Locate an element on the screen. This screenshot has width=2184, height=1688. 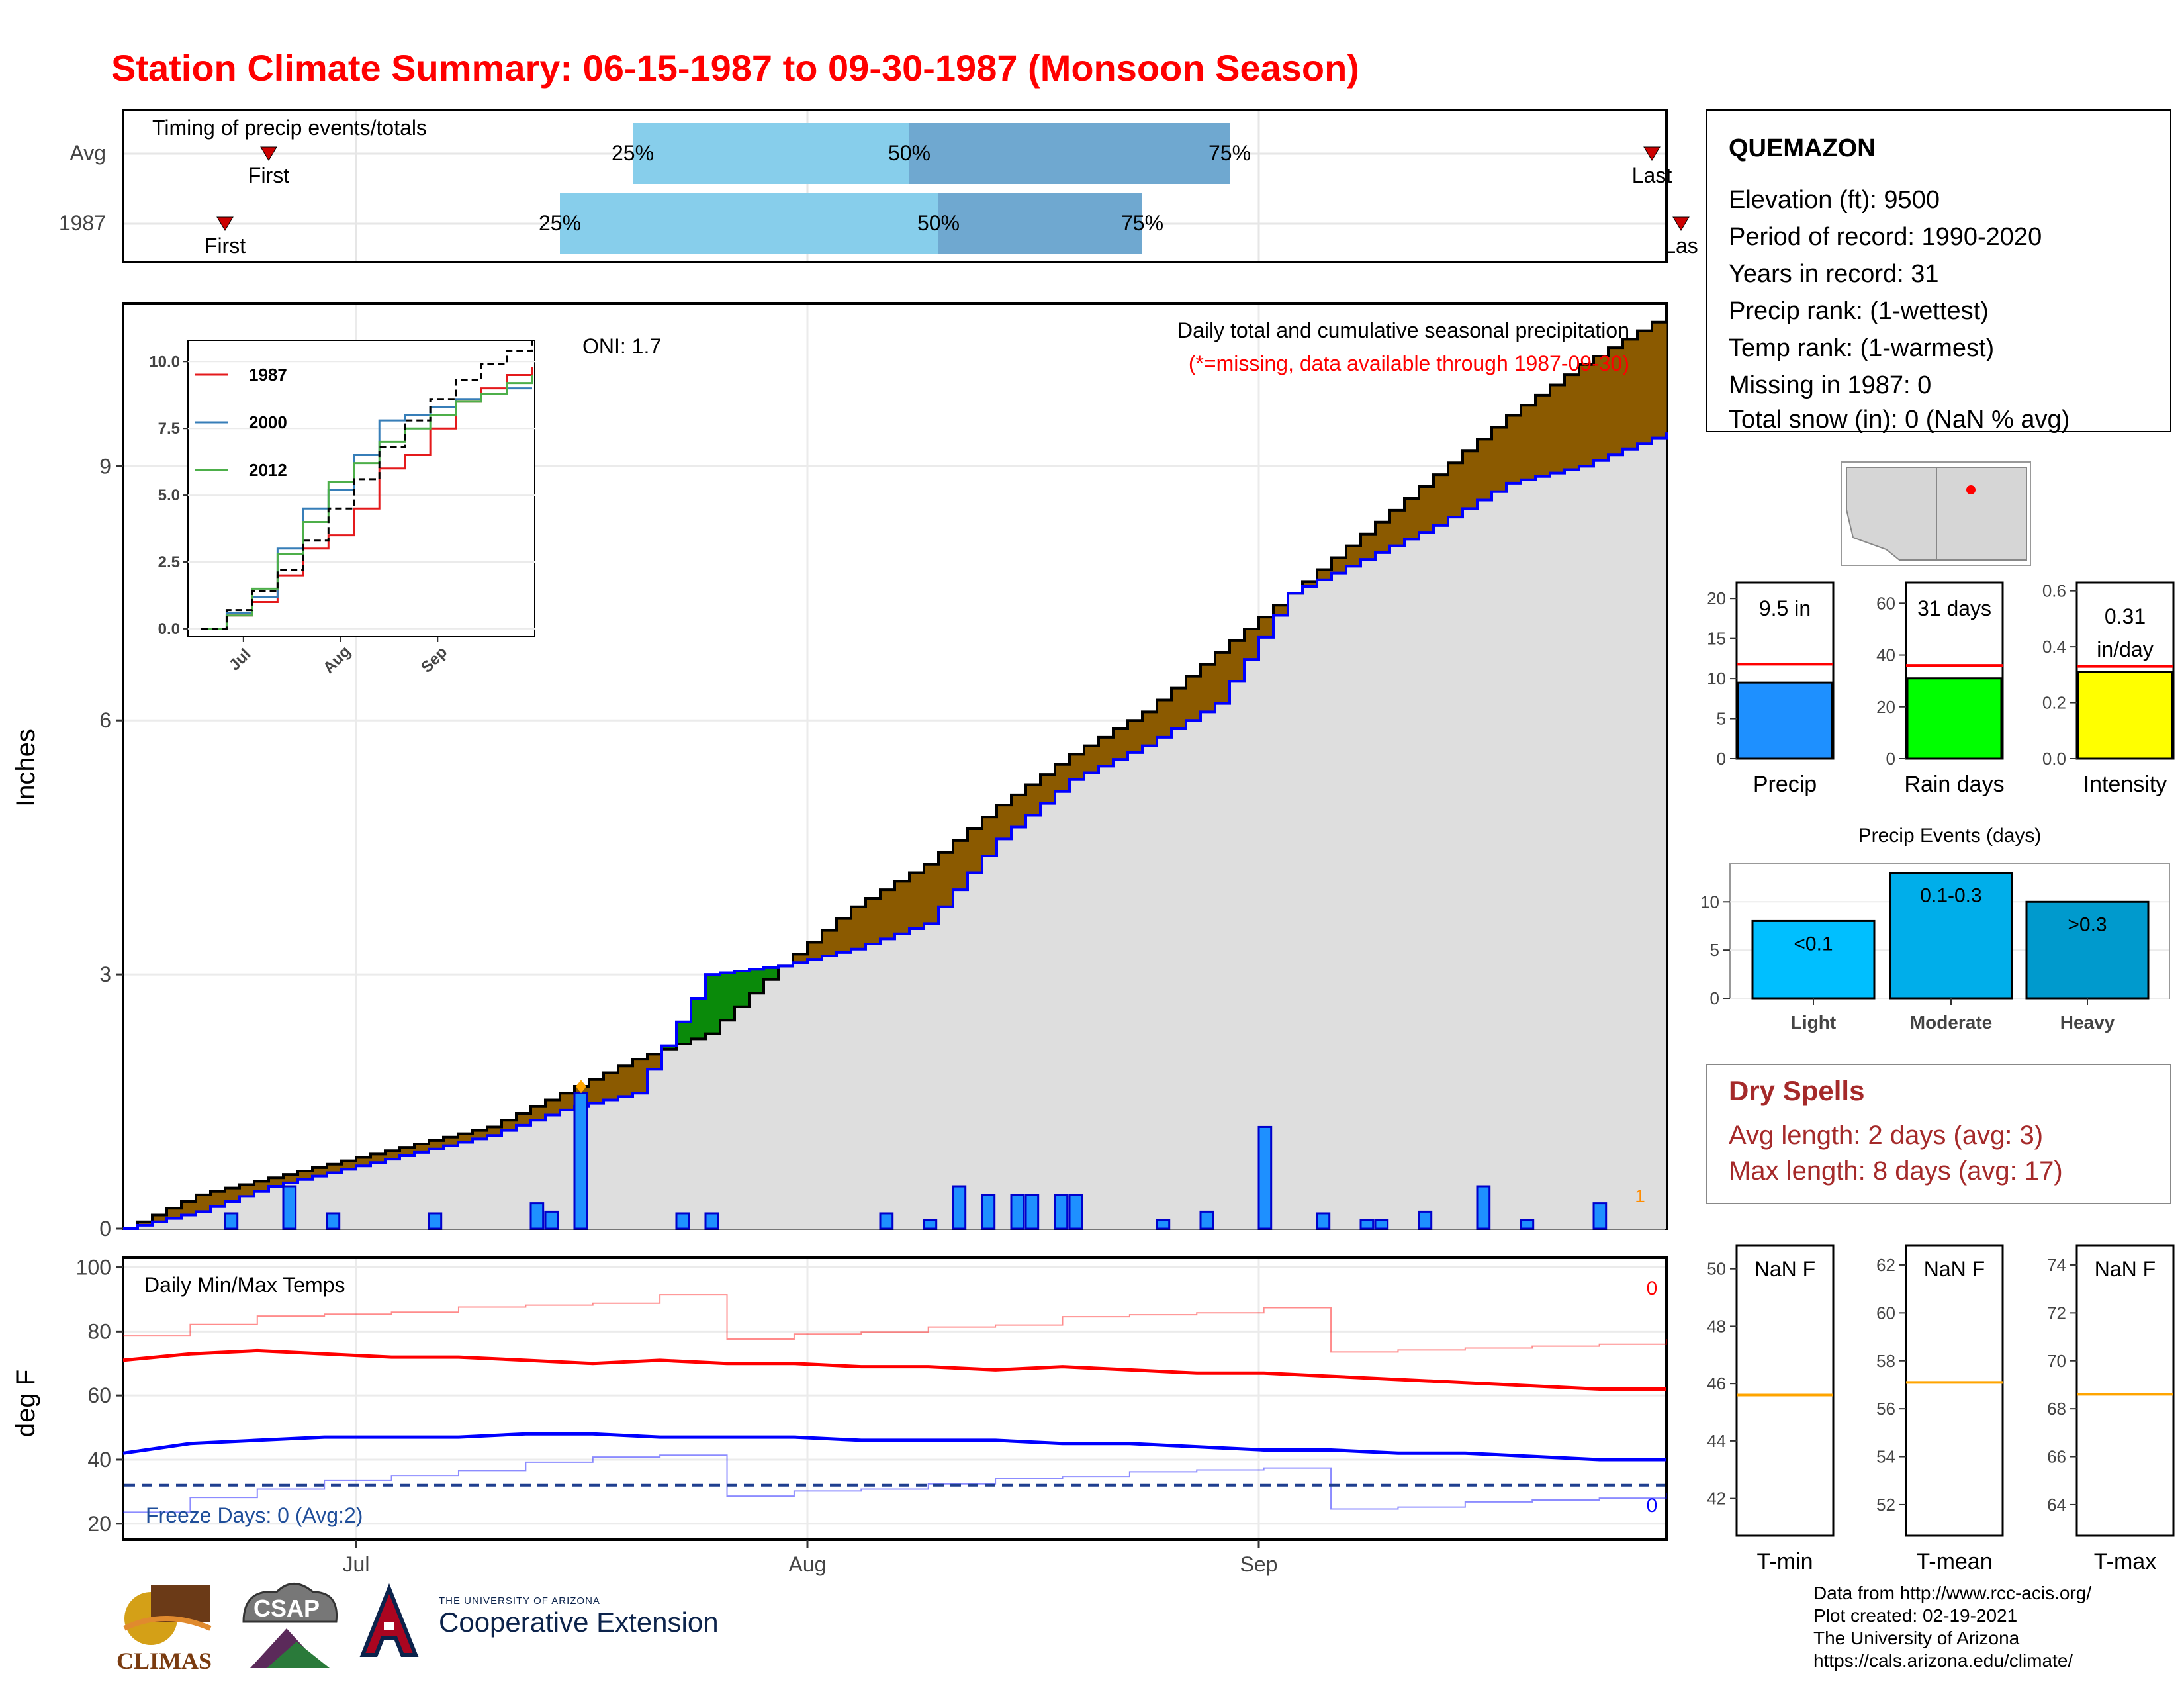
inset-y-tick-label: 5.0 is located at coordinates (169, 495).